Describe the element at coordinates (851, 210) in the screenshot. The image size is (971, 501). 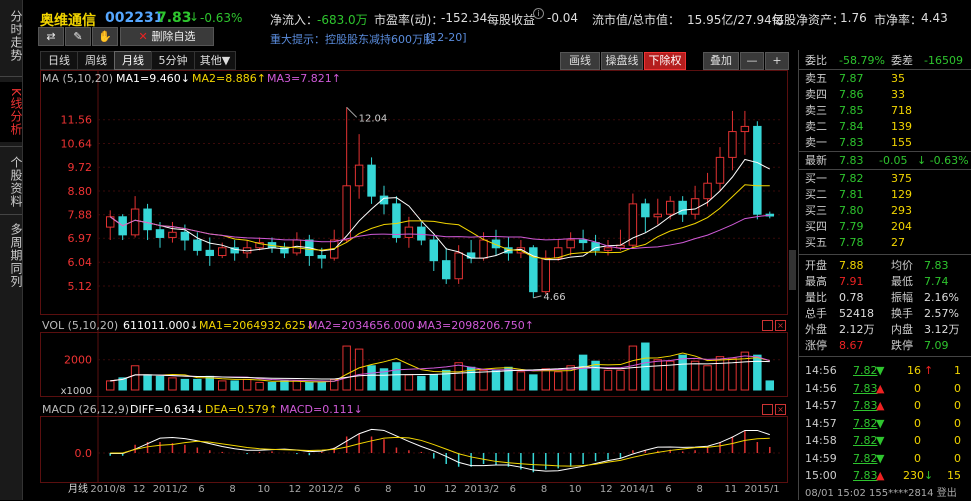
I see `bid-price: 7.80` at that location.